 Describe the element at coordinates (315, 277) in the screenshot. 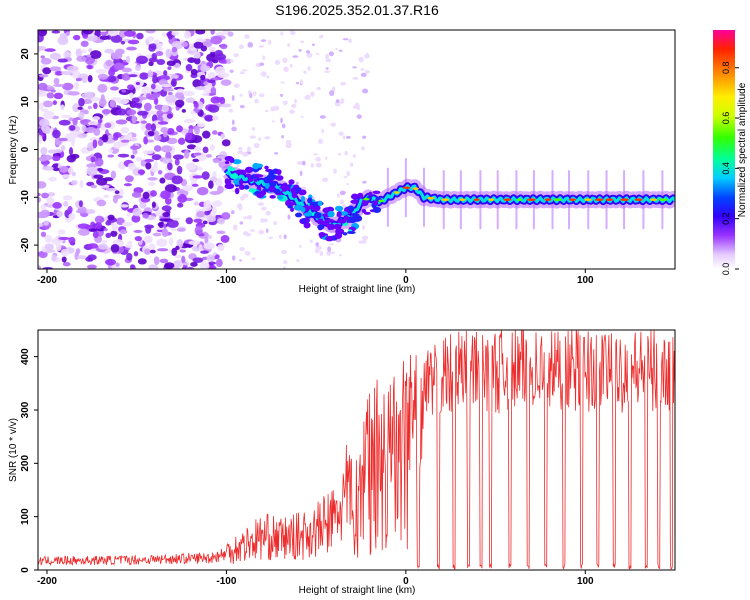

I see `spectrogram-x-ticks: -200 -100 0 100` at that location.